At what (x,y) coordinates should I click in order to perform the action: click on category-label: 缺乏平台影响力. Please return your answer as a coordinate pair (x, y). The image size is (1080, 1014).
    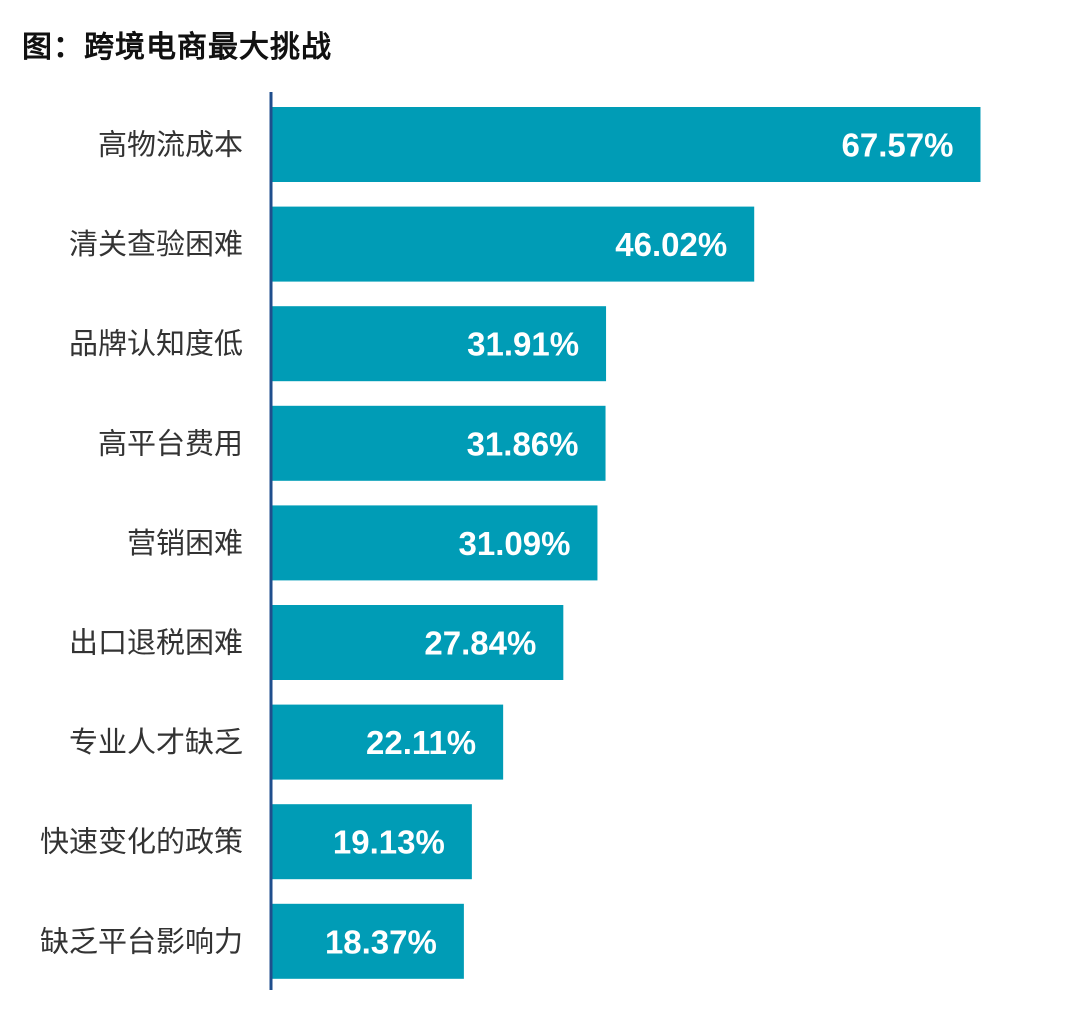
    Looking at the image, I should click on (141, 941).